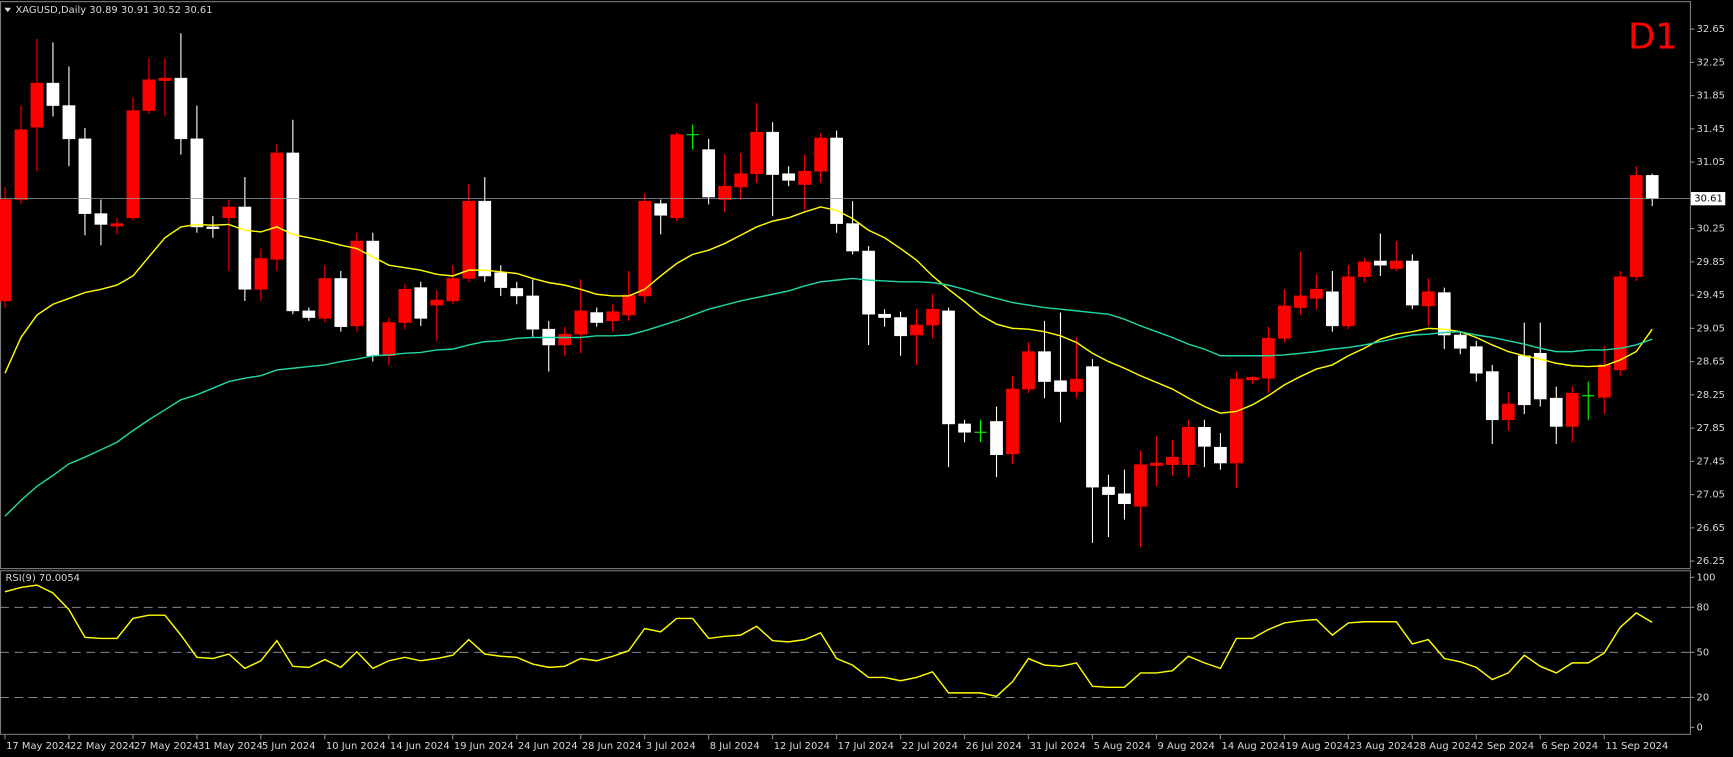 The image size is (1733, 757). Describe the element at coordinates (1711, 129) in the screenshot. I see `y-tick-label: 31.45` at that location.